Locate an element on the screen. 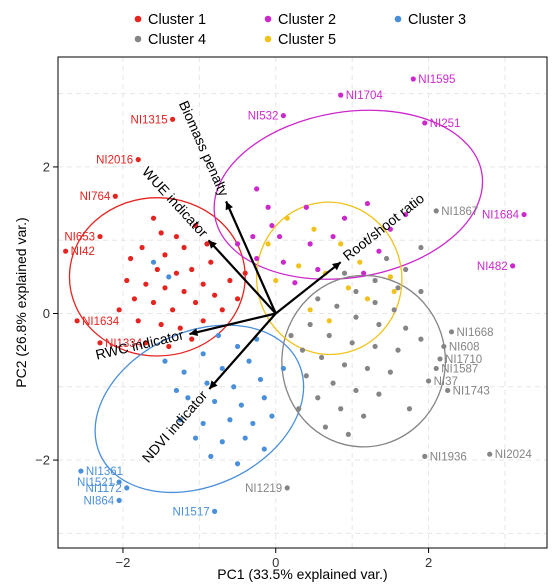 This screenshot has height=585, width=558. point-label-ni1867: NI1867 is located at coordinates (459, 212).